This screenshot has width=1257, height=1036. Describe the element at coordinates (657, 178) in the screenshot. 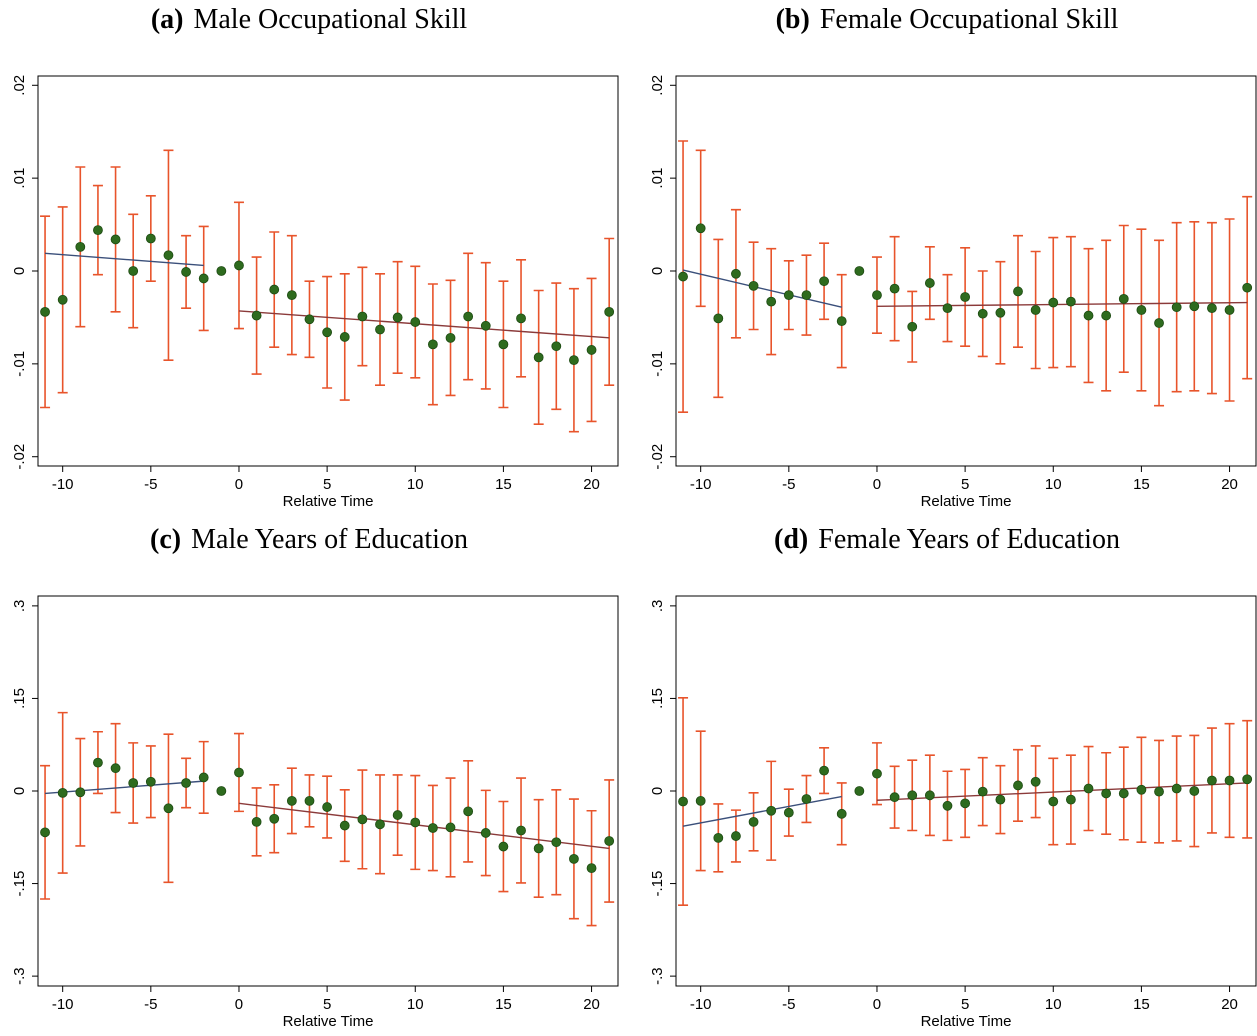

I see `y-tick-label: .01` at that location.